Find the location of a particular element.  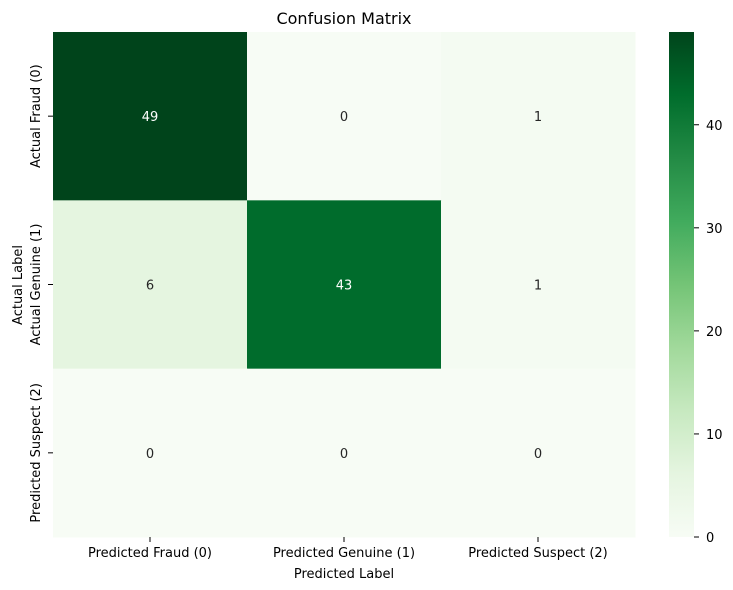

heatmap-cell-r1-c1 is located at coordinates (344, 285).